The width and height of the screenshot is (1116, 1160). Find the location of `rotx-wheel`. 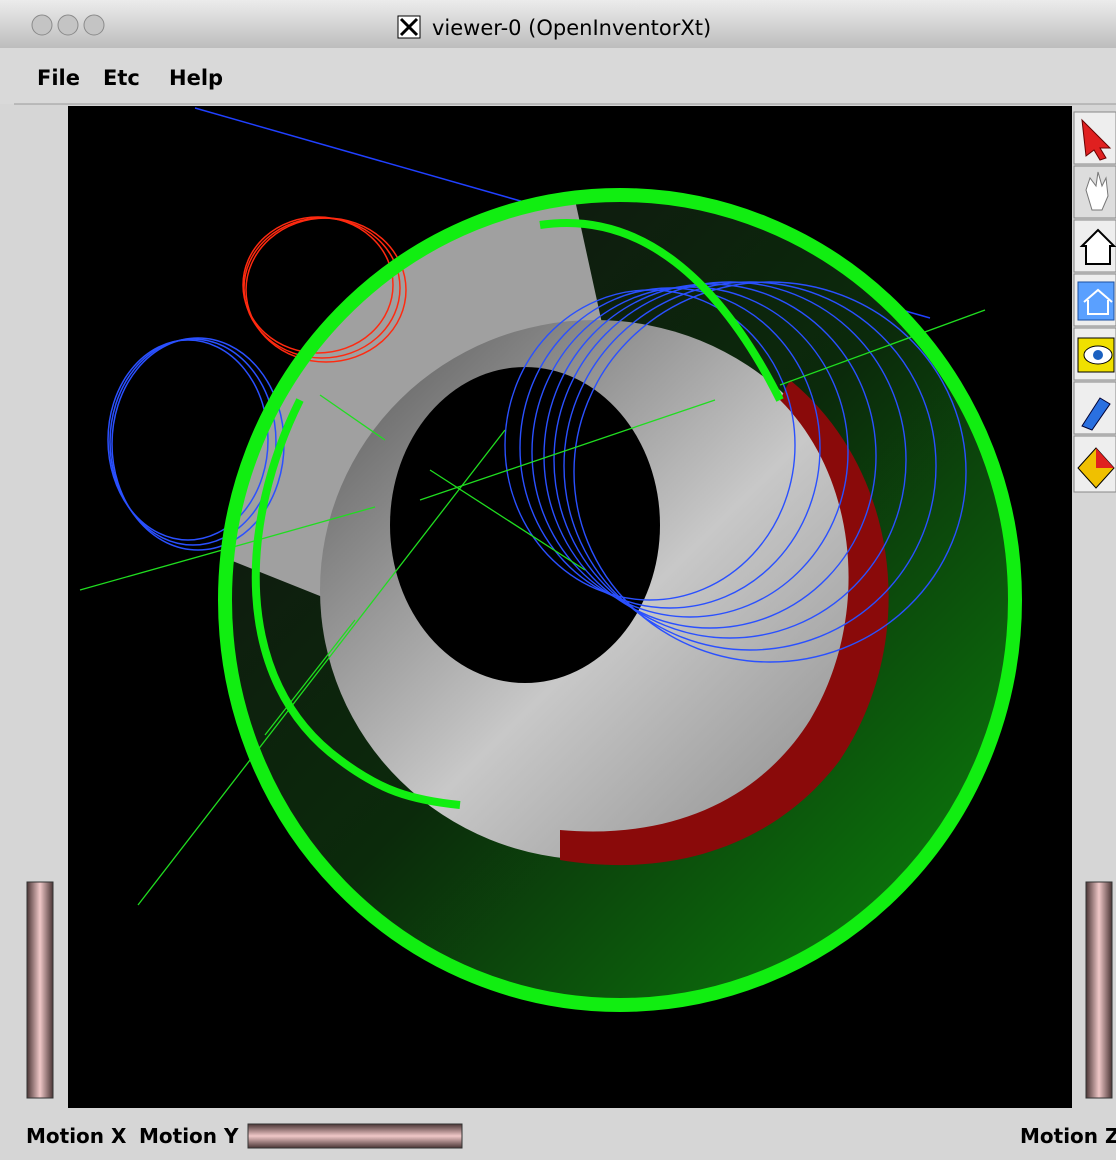

rotx-wheel is located at coordinates (40, 990).